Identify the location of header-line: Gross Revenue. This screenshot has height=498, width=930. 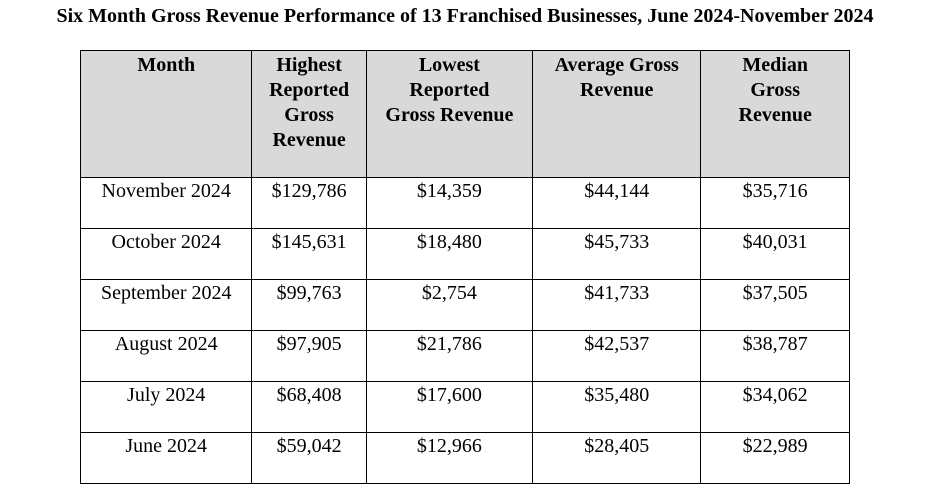
(449, 115).